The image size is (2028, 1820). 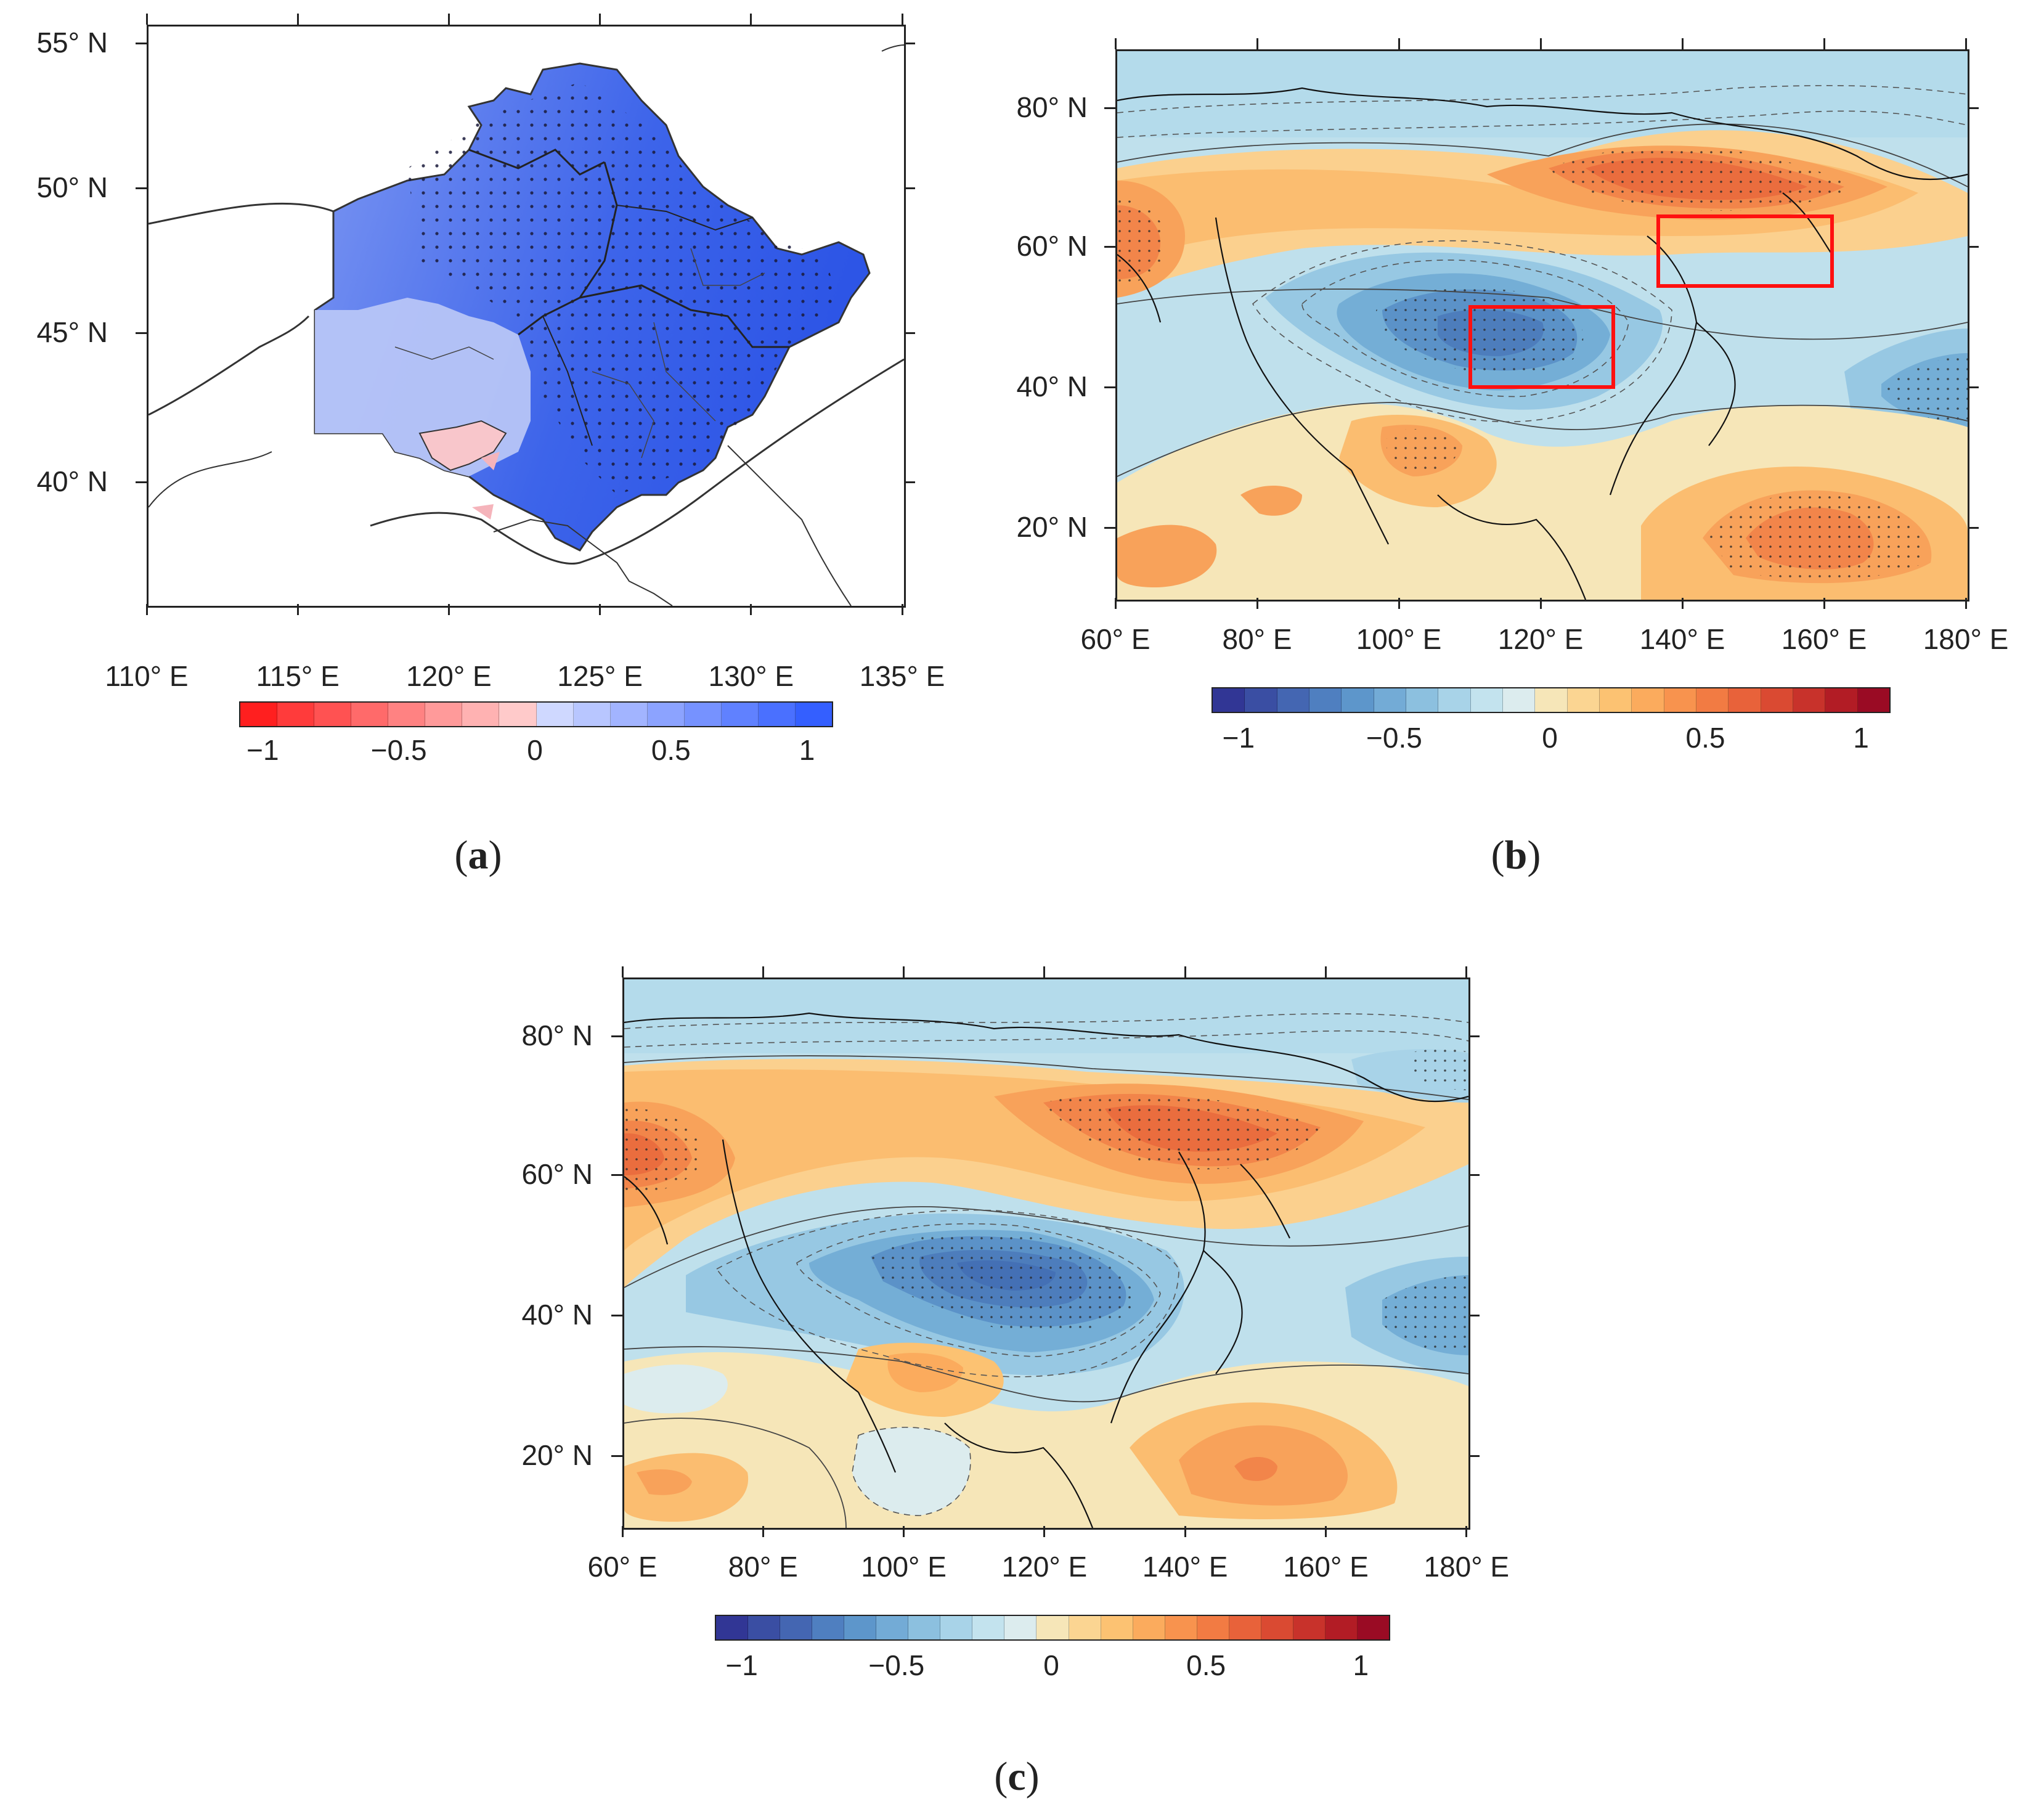 I want to click on lat-label-a: 45° N, so click(x=72, y=332).